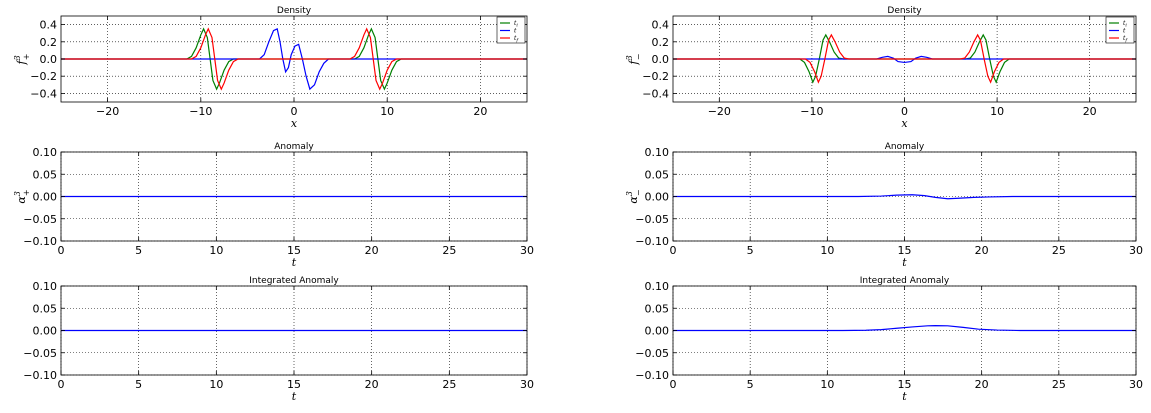 The image size is (1151, 413). Describe the element at coordinates (22, 196) in the screenshot. I see `y-axis-label: α3+` at that location.